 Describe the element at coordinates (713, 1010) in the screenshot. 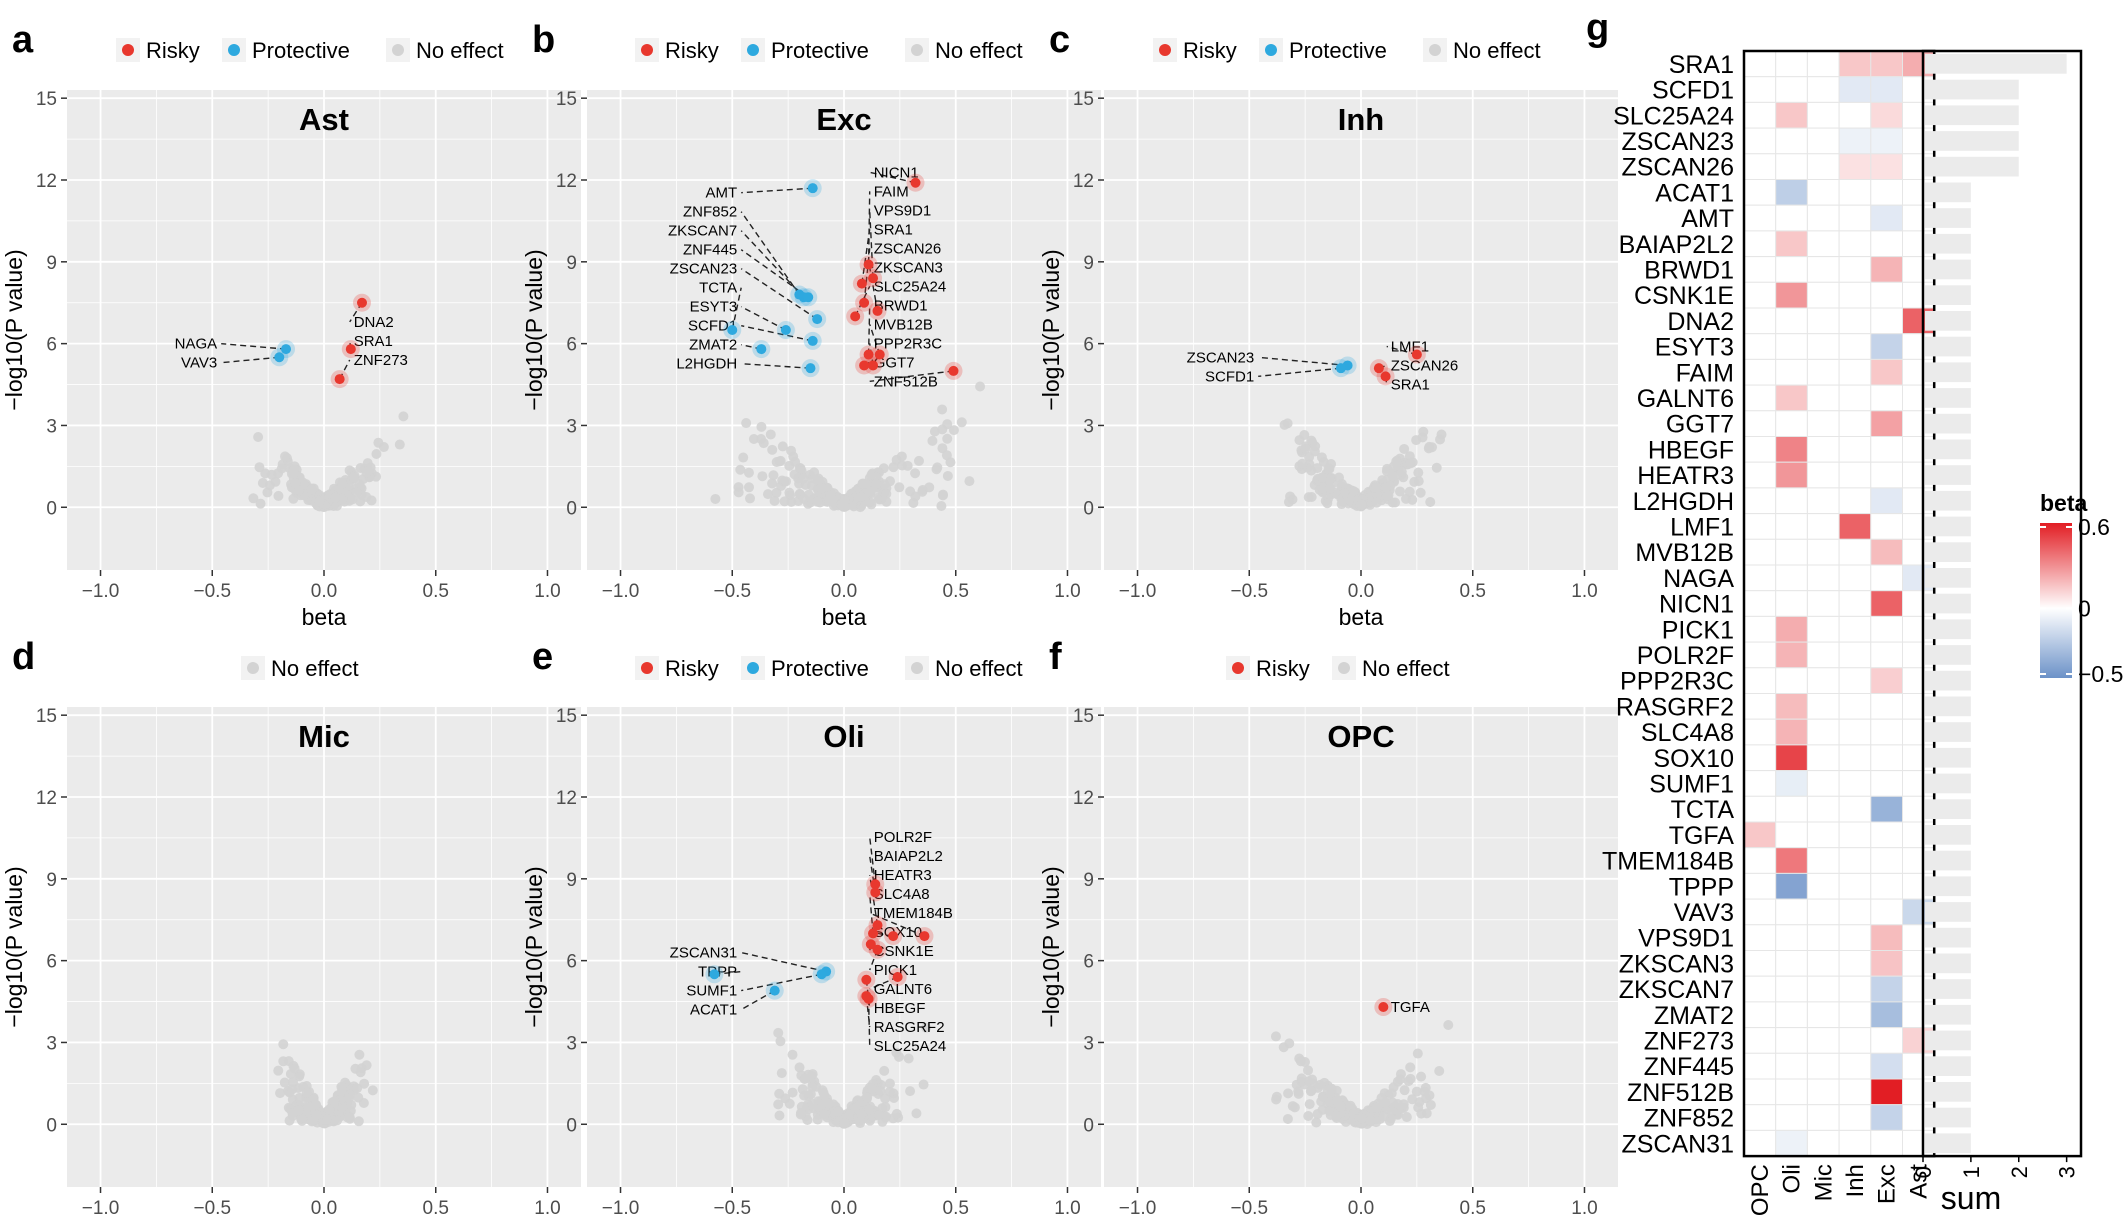

I see `gene-label: ACAT1` at that location.